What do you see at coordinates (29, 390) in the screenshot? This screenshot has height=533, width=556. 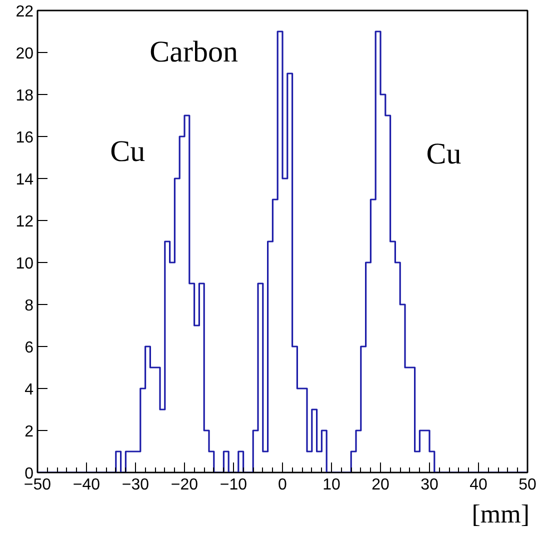 I see `y-tick-label: 4` at bounding box center [29, 390].